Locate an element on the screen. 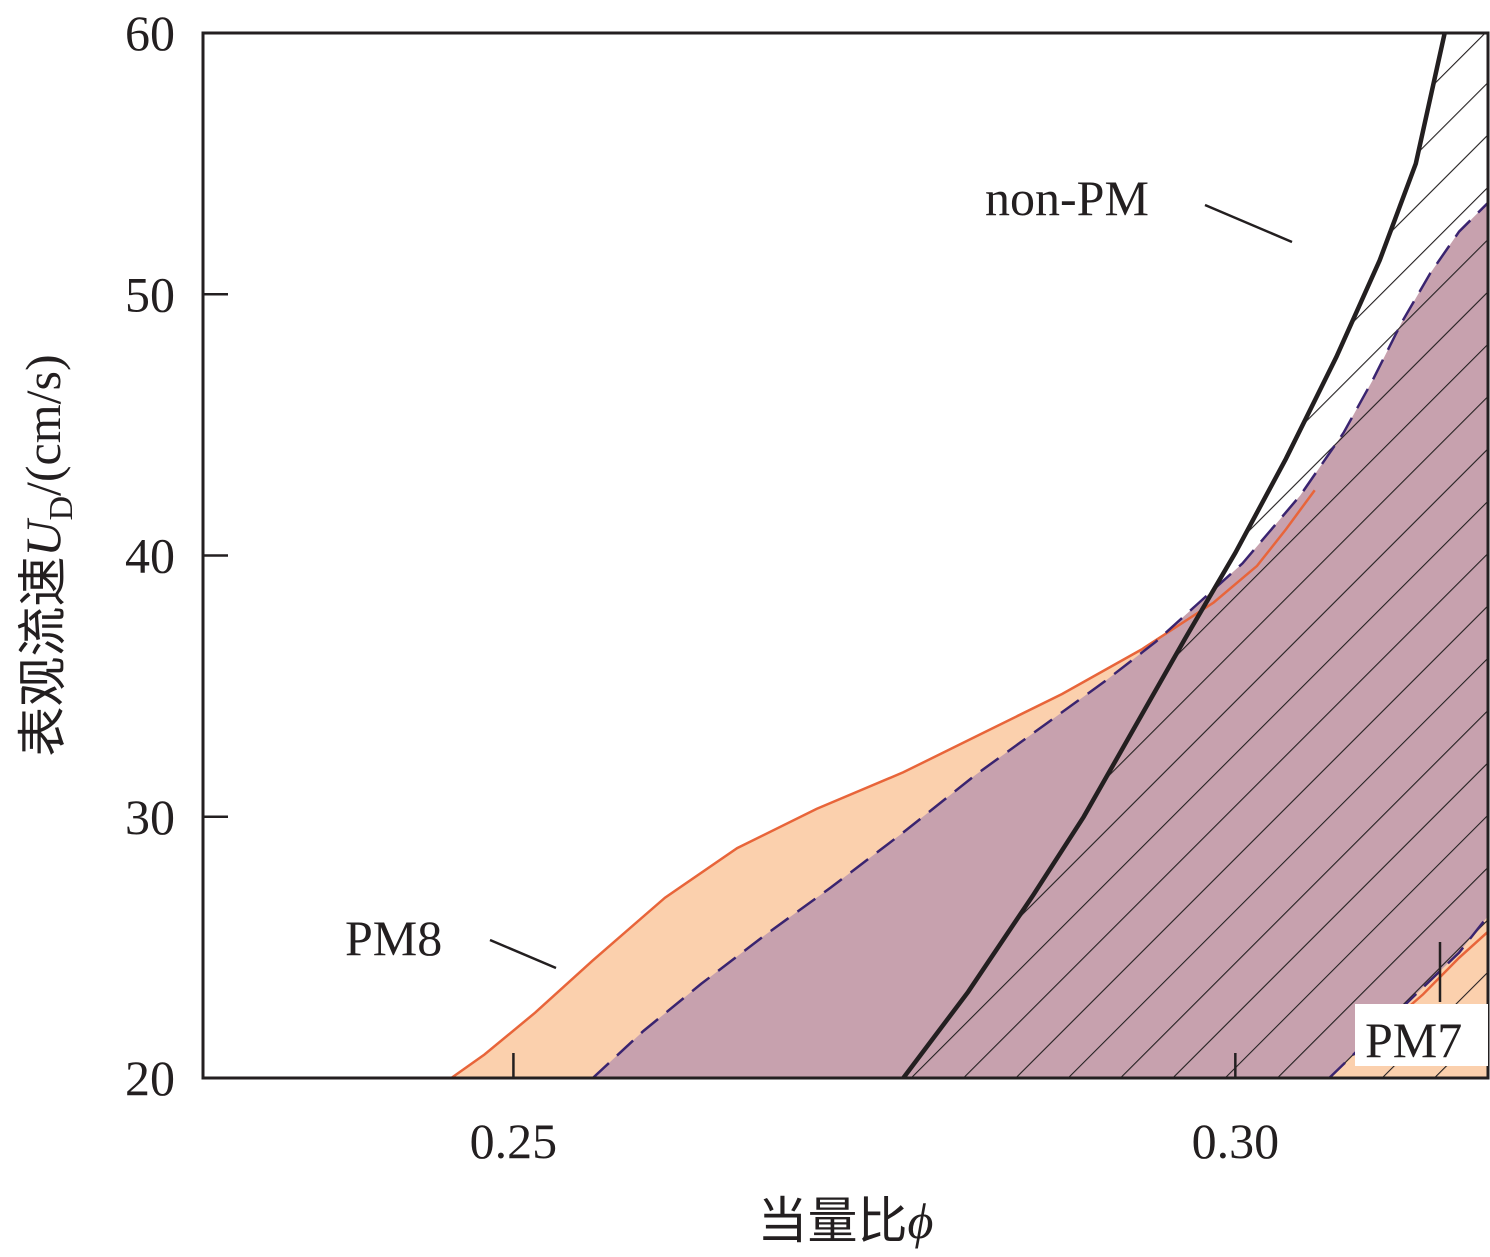 The width and height of the screenshot is (1490, 1257). y-axis-title-unit: /(cm/s) is located at coordinates (43, 425).